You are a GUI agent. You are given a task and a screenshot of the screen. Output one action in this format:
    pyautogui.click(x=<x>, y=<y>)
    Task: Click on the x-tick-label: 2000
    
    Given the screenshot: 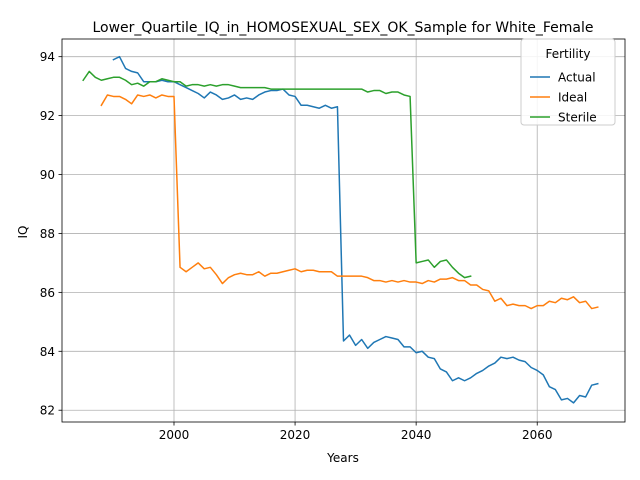 What is the action you would take?
    pyautogui.click(x=174, y=435)
    